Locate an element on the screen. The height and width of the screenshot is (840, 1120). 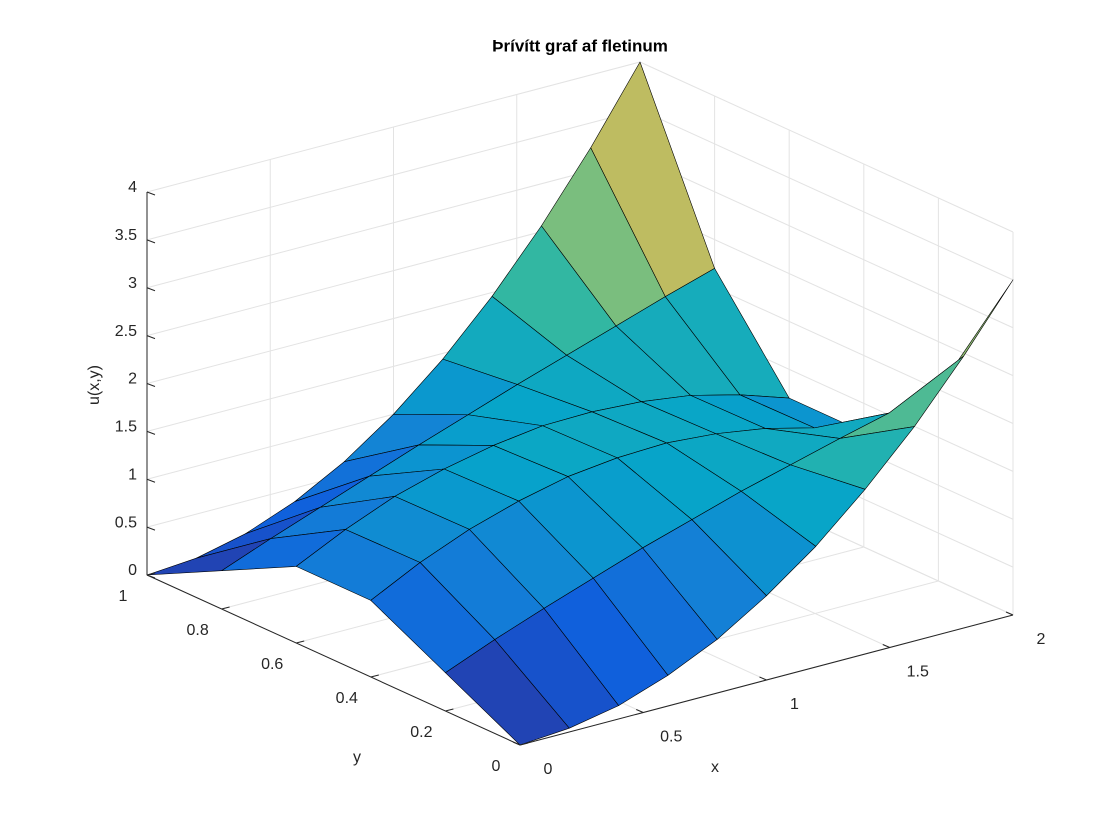
y-axis-label: y is located at coordinates (357, 757).